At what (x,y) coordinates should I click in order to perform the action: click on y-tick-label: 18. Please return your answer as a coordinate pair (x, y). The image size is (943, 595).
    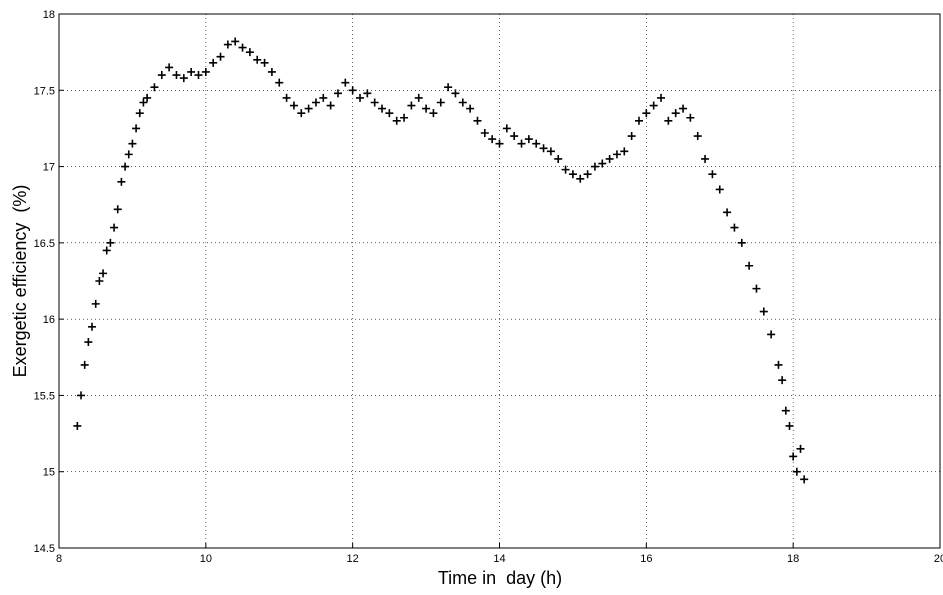
    Looking at the image, I should click on (49, 15).